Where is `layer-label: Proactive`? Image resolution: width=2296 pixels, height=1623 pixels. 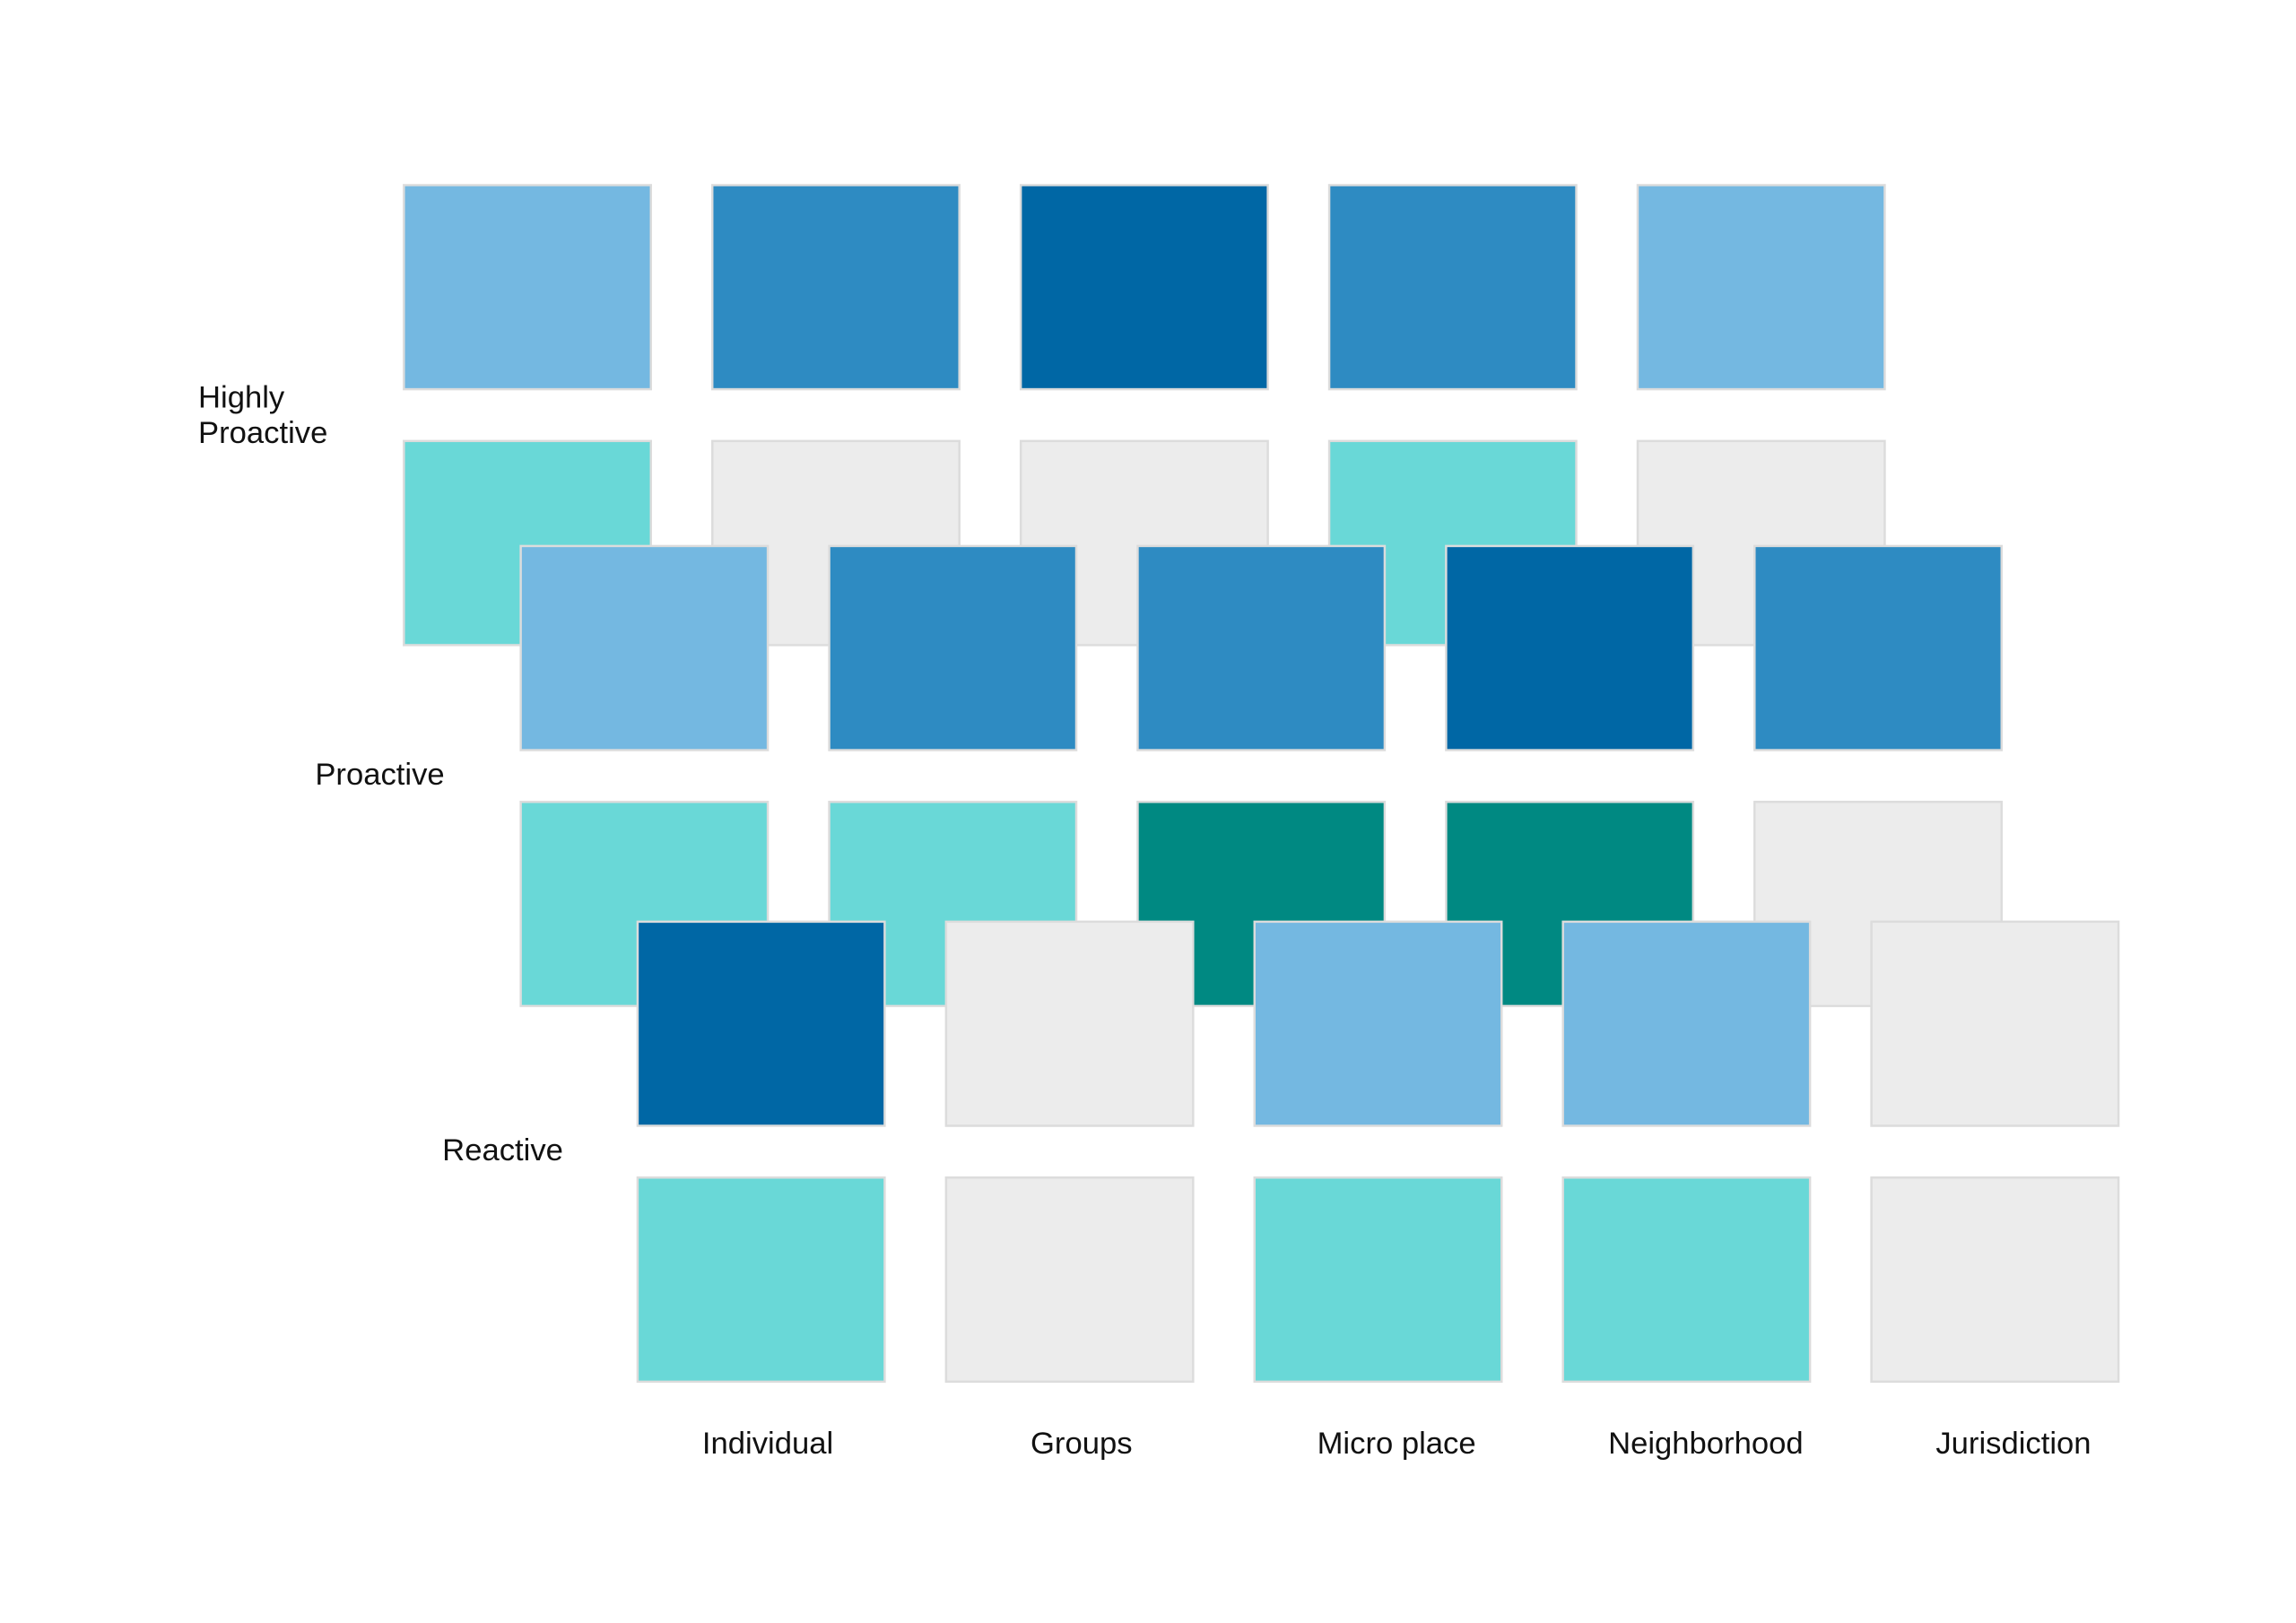 layer-label: Proactive is located at coordinates (379, 775).